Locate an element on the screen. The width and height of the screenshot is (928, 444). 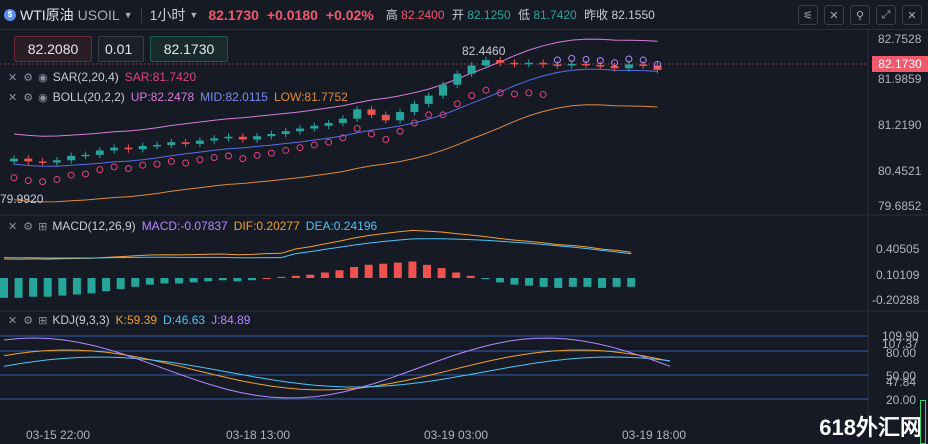
kdj-axis-label: 80.00 is located at coordinates (901, 353).